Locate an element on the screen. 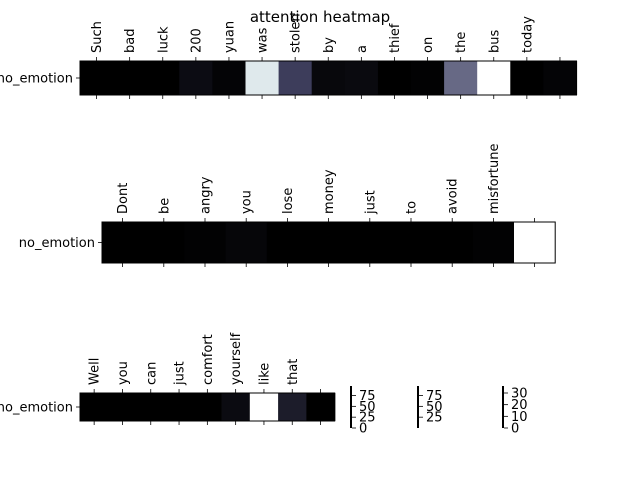  token-label: like is located at coordinates (264, 374).